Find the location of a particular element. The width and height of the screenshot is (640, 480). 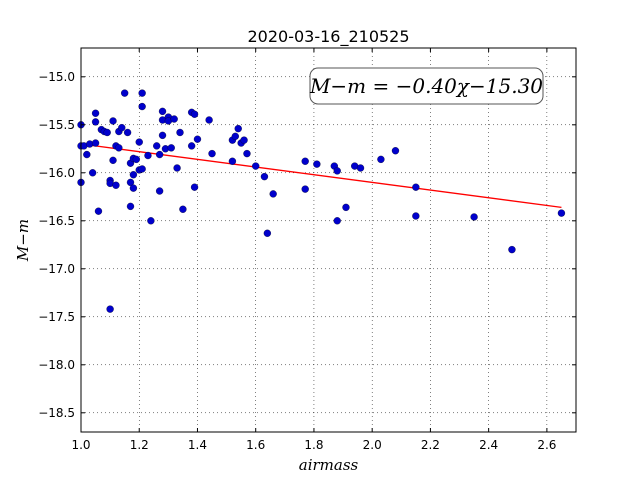

y-tick-label: −17.0 is located at coordinates (56, 269).